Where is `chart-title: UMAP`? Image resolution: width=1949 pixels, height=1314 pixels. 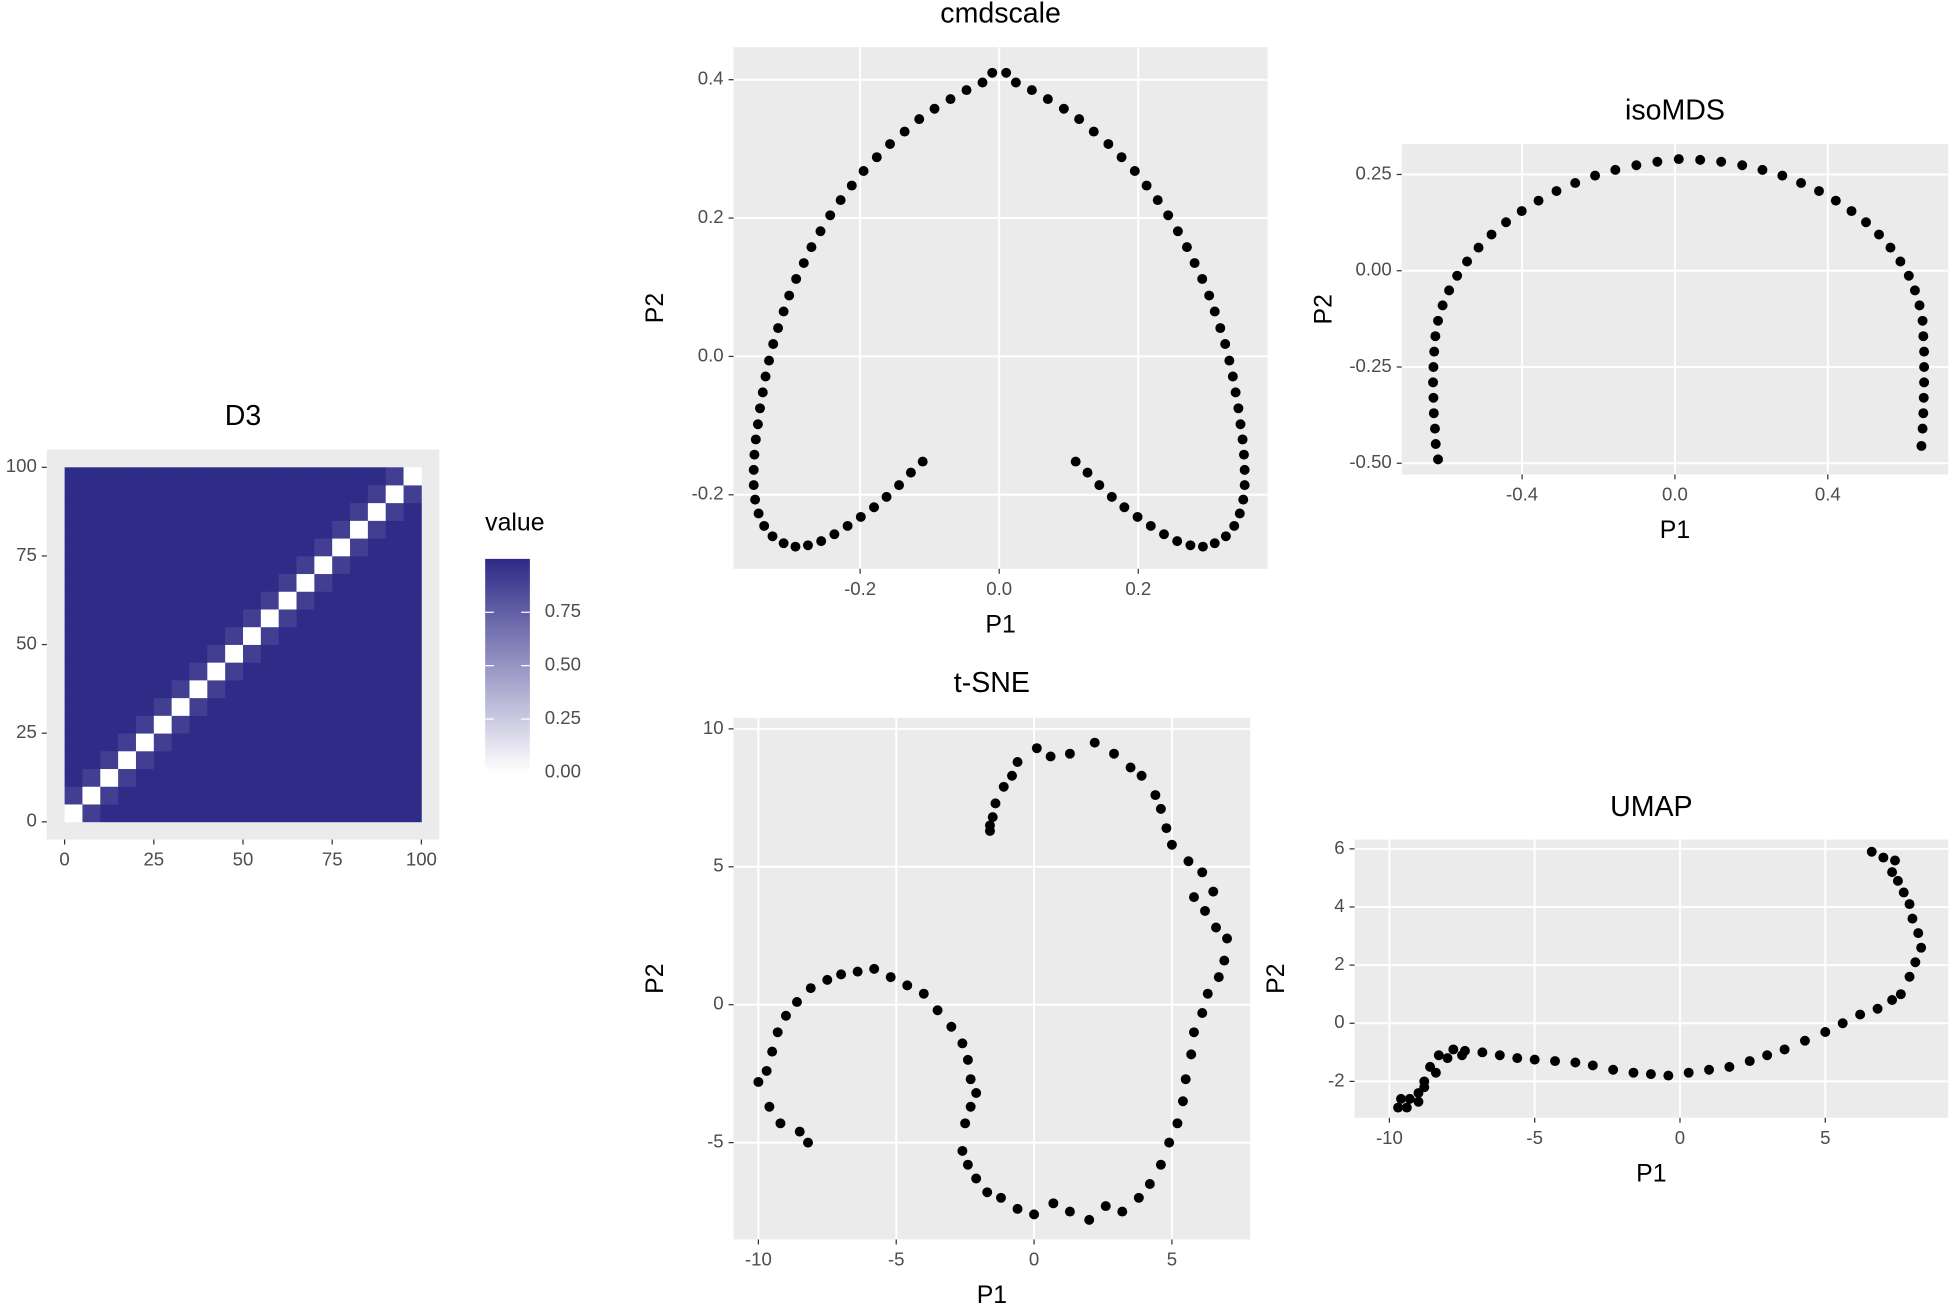
chart-title: UMAP is located at coordinates (1651, 807).